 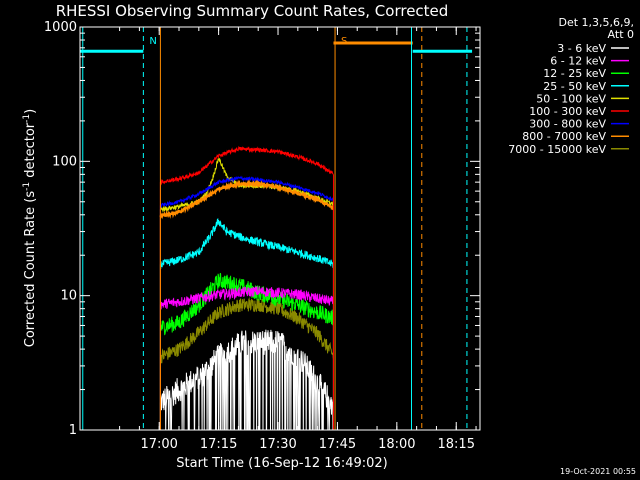 I want to click on series-line-800-7000-kev, so click(x=247, y=199).